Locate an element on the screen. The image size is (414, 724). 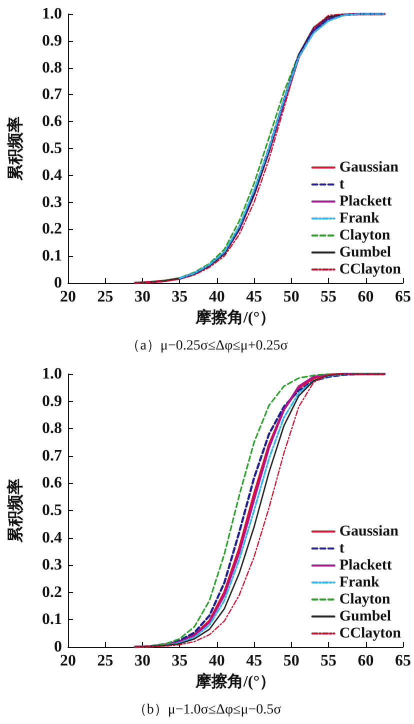
text: （a）μ−0.25σ≤Δφ≤μ+0.25σ is located at coordinates (207, 346).